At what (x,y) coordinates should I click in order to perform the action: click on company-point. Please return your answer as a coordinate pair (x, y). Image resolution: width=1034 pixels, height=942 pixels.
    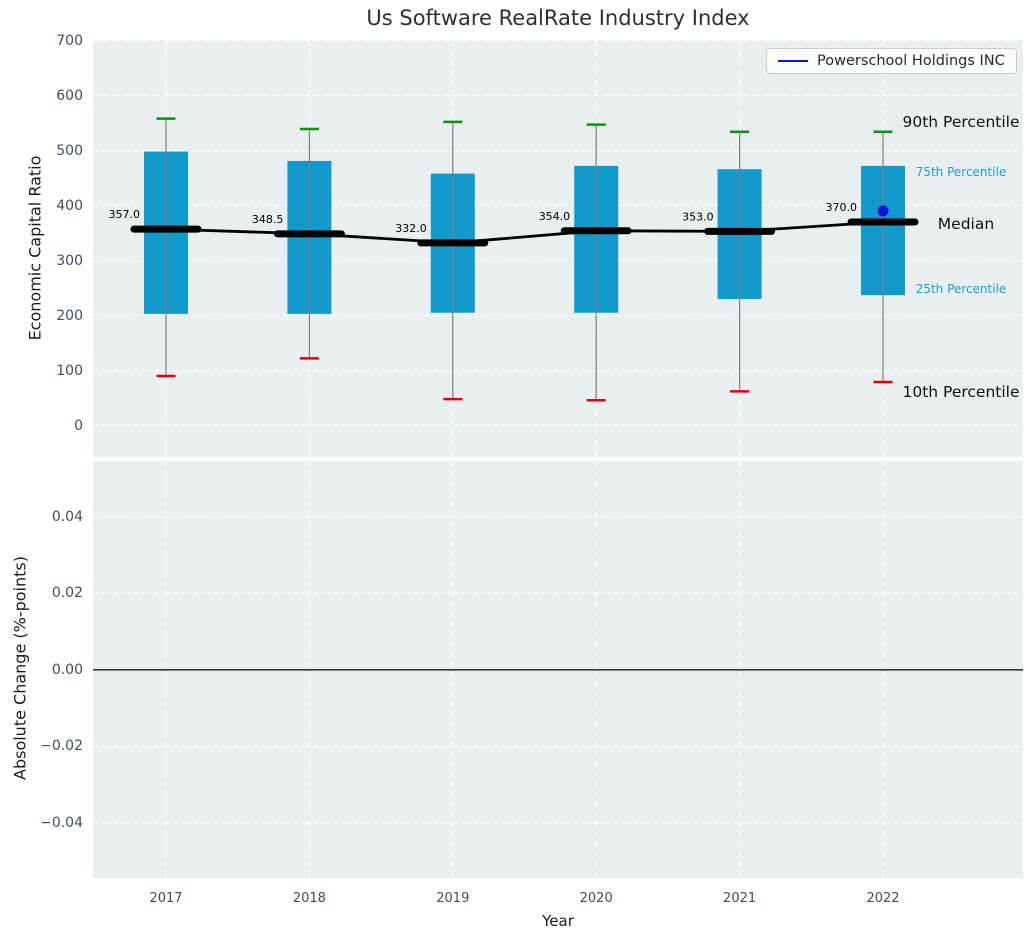
    Looking at the image, I should click on (883, 211).